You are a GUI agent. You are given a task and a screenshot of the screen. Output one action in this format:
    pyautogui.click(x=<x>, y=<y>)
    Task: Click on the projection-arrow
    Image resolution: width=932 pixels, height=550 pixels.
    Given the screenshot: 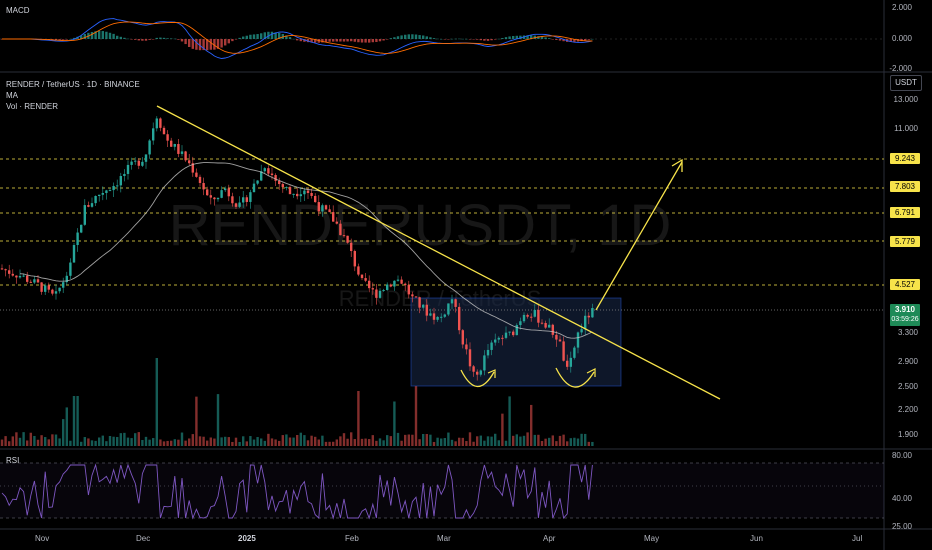 What is the action you would take?
    pyautogui.click(x=639, y=236)
    